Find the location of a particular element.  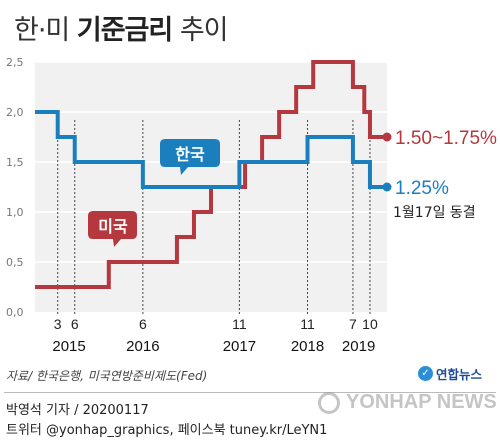

yonhap-logo-icon: ✓ is located at coordinates (425, 373).